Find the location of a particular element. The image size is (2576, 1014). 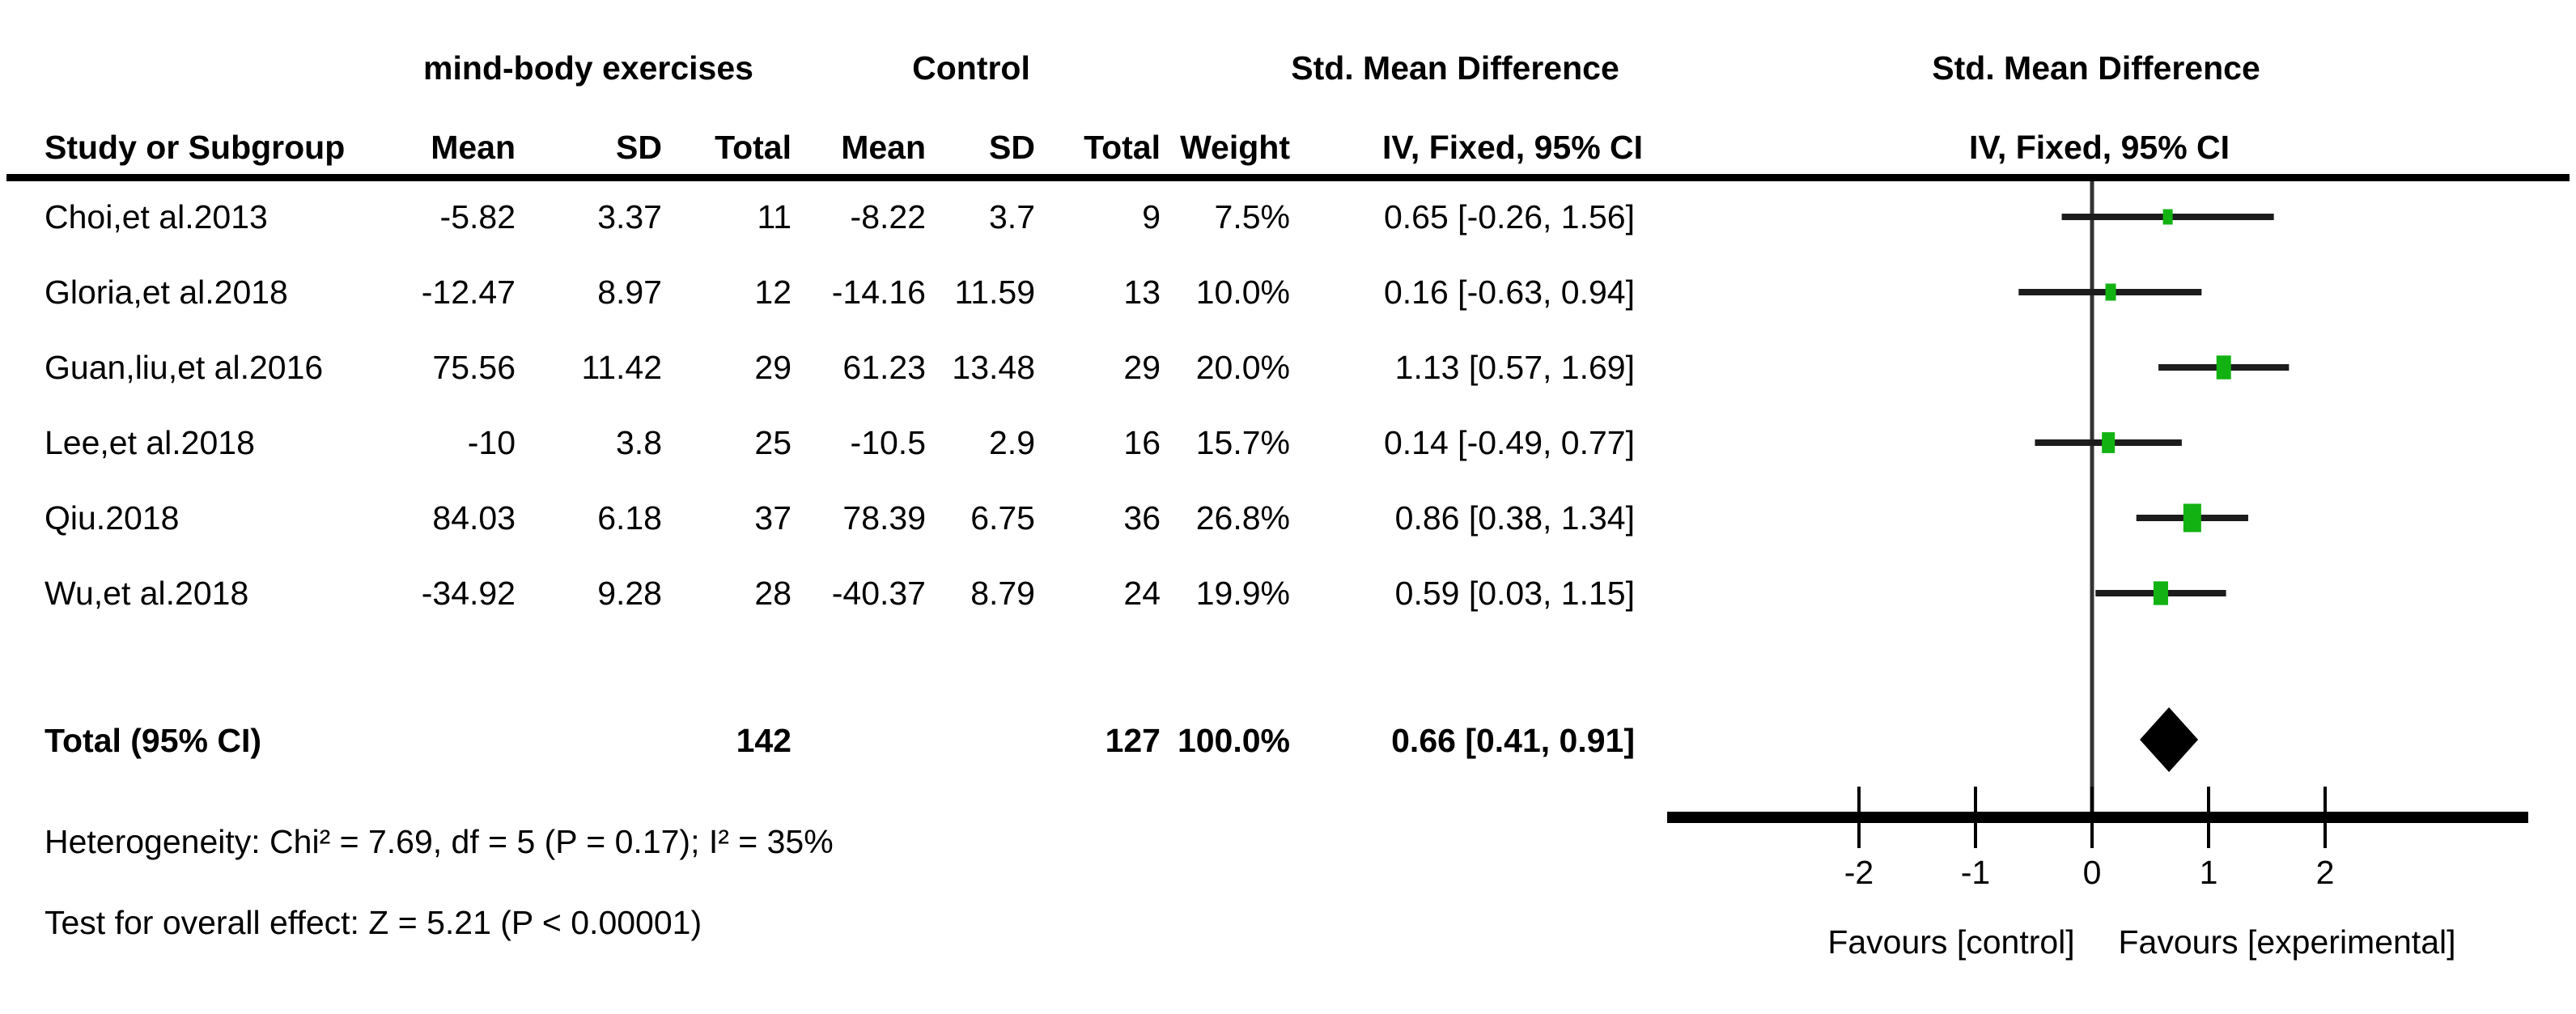

cell-study: Gloria,et al.2018 is located at coordinates (166, 292).